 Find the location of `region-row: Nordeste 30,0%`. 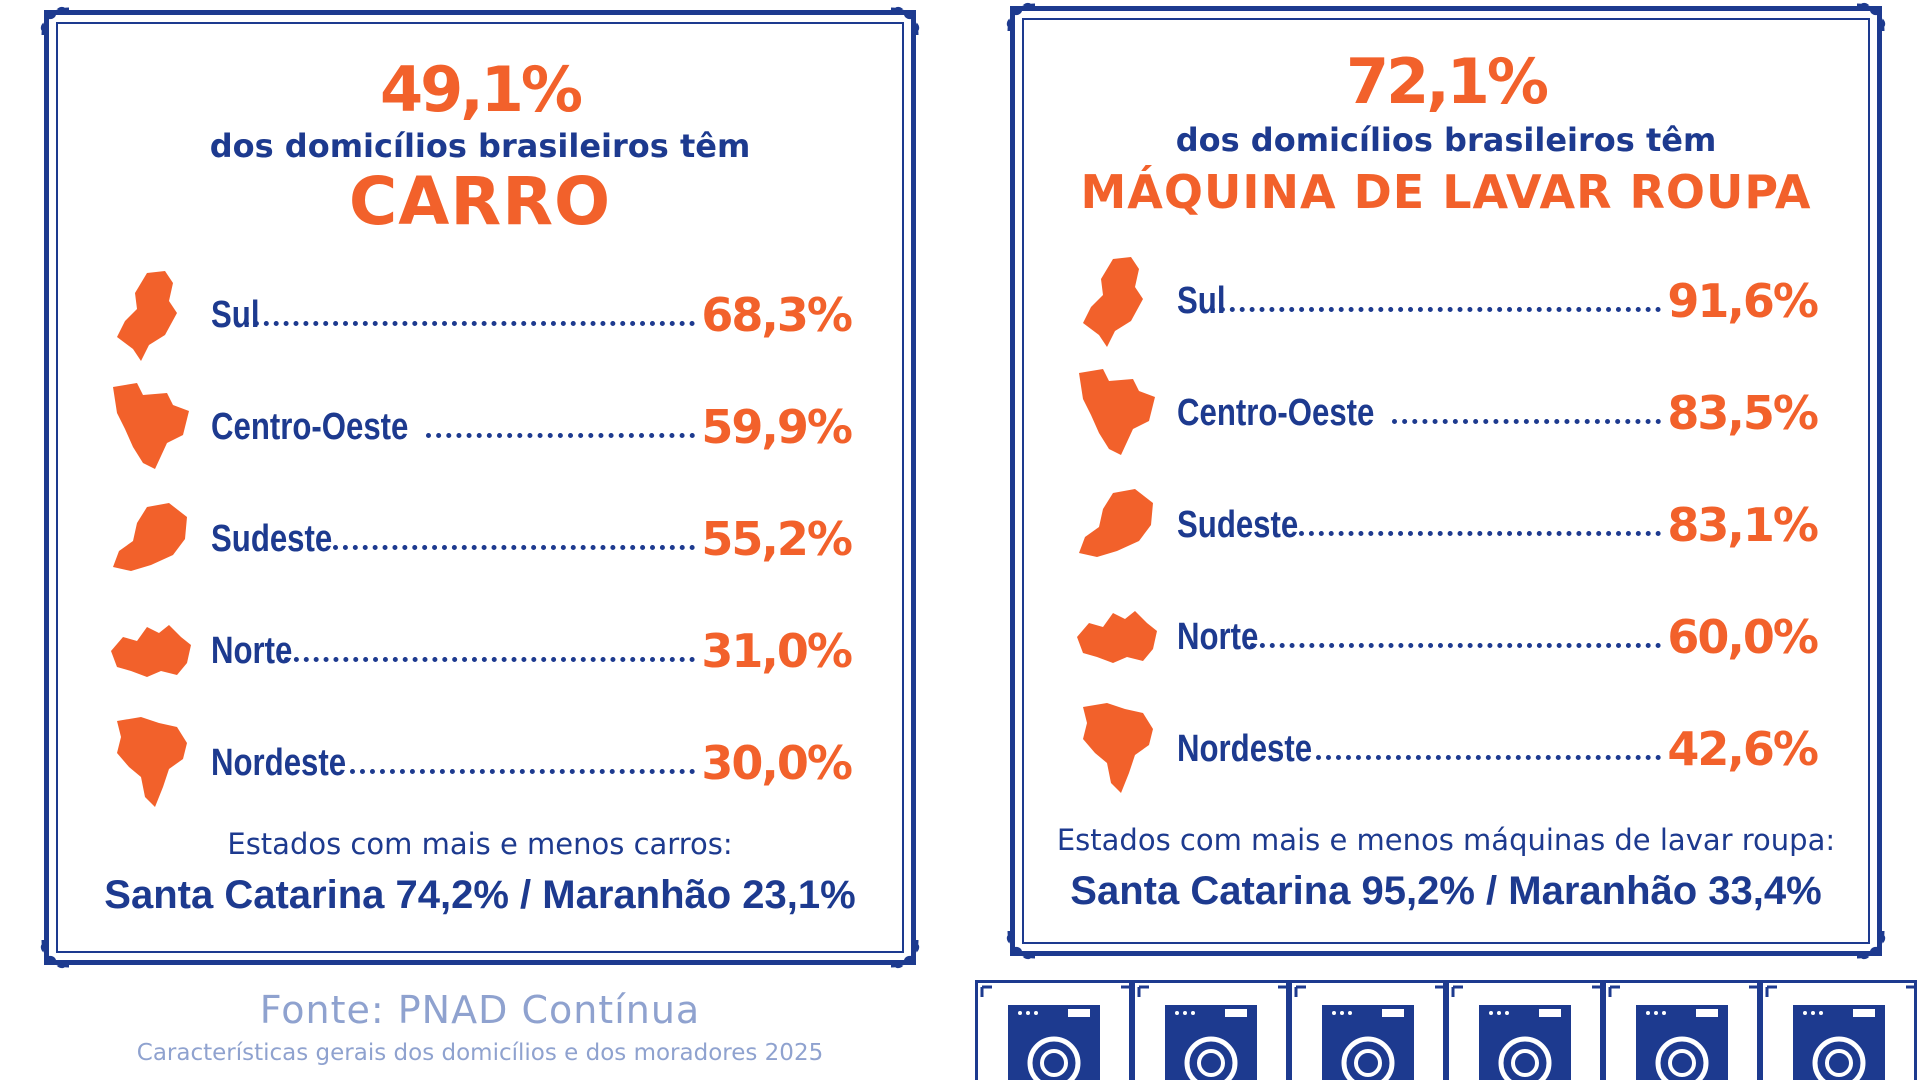

region-row: Nordeste 30,0% is located at coordinates (480, 763).